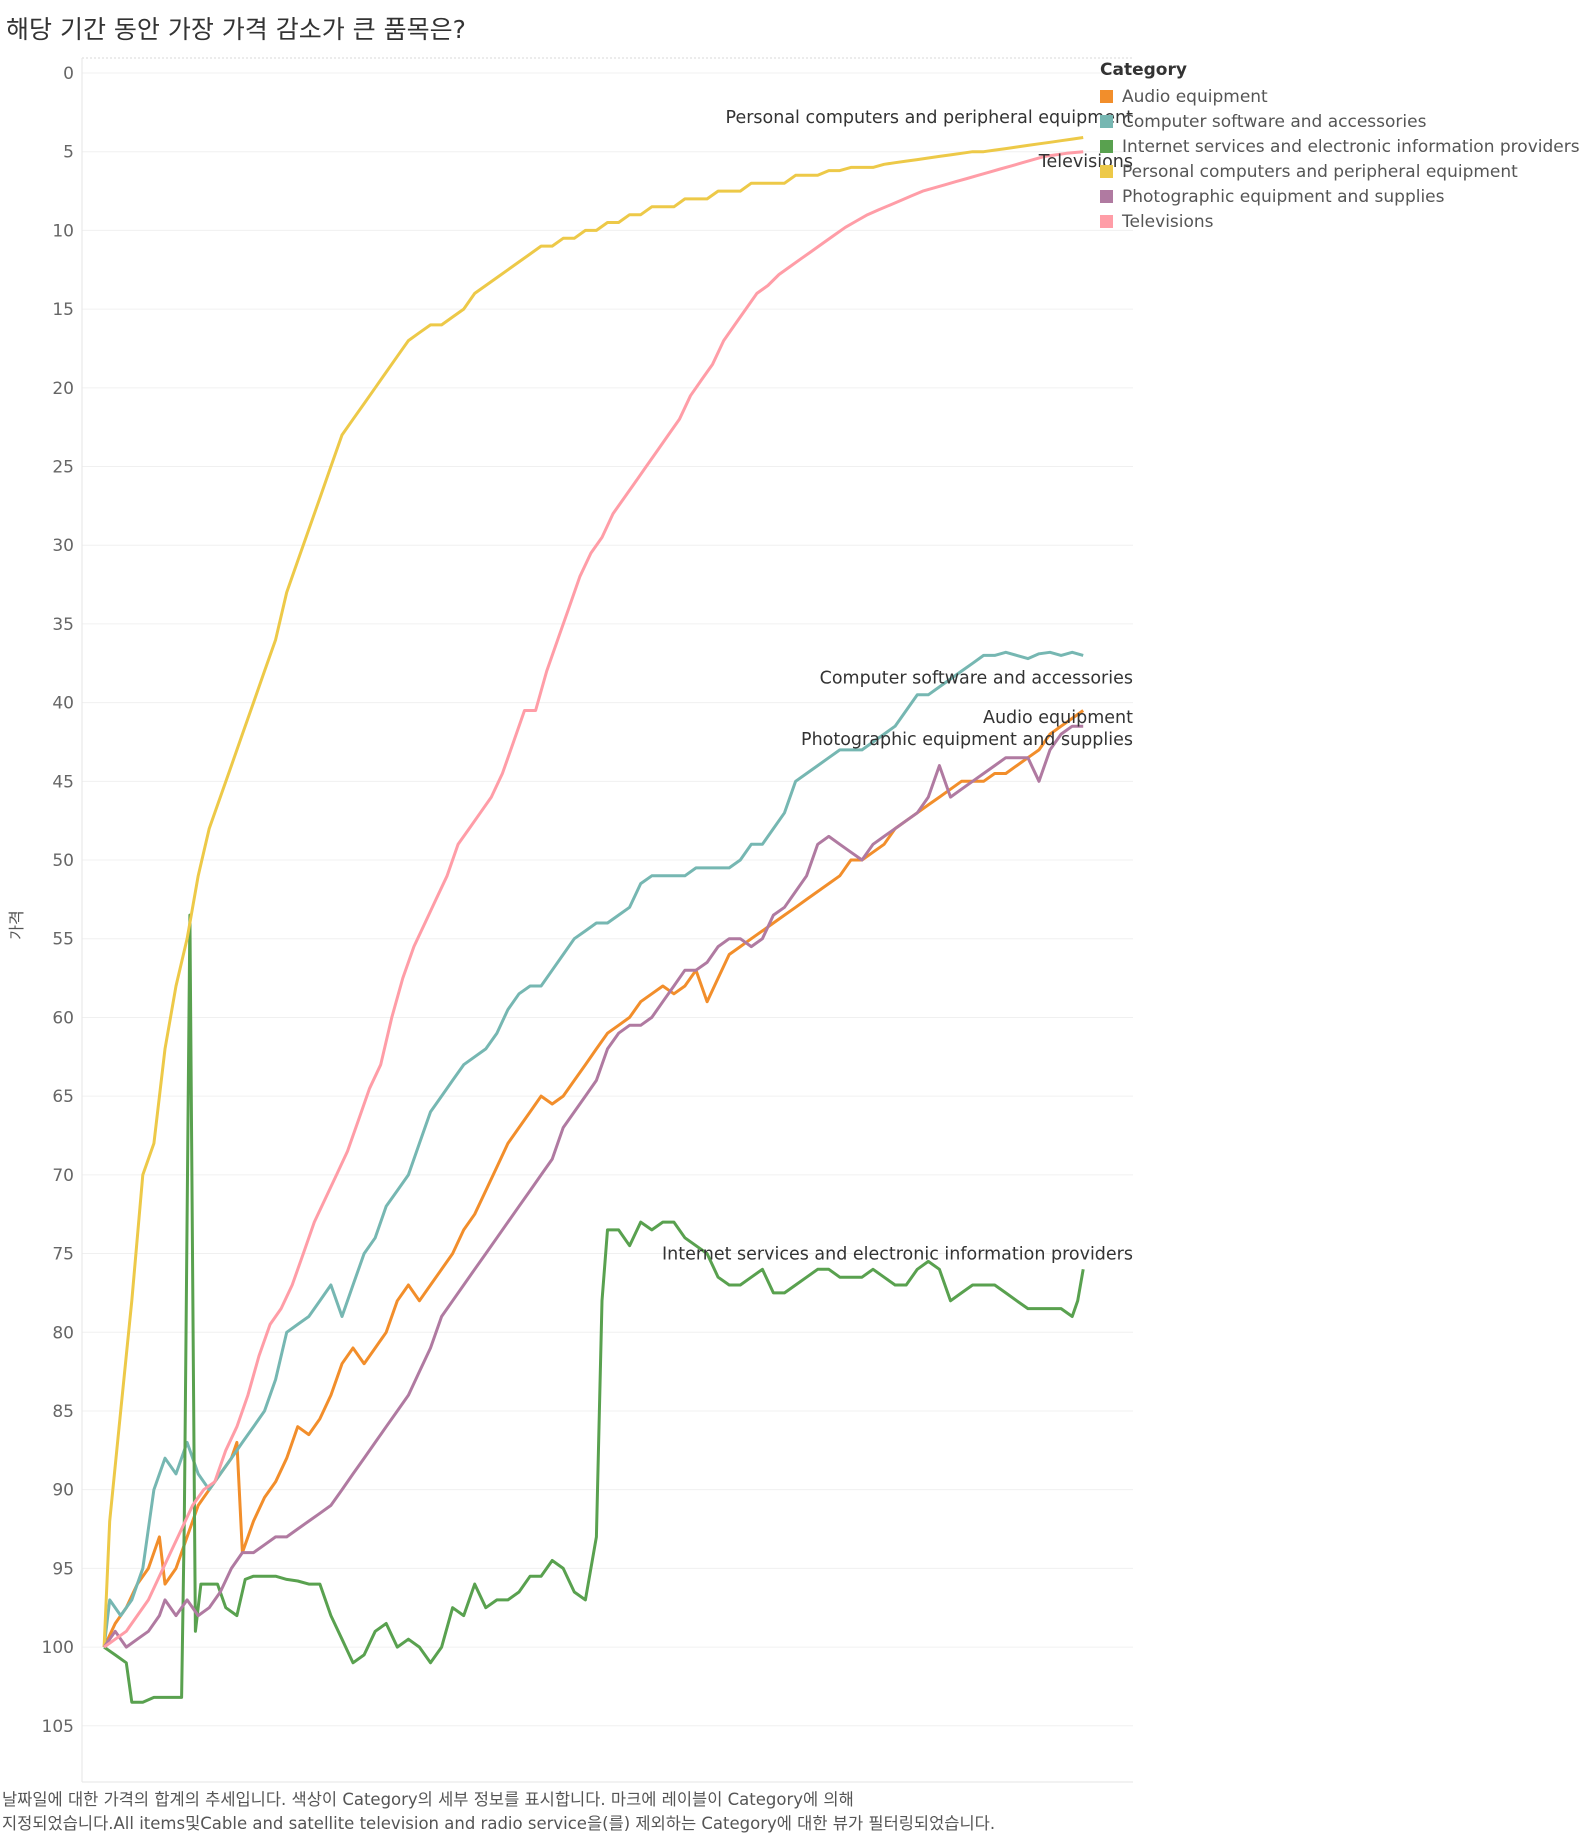 The width and height of the screenshot is (1589, 1840). Describe the element at coordinates (68, 153) in the screenshot. I see `y-tick-label: 5` at that location.